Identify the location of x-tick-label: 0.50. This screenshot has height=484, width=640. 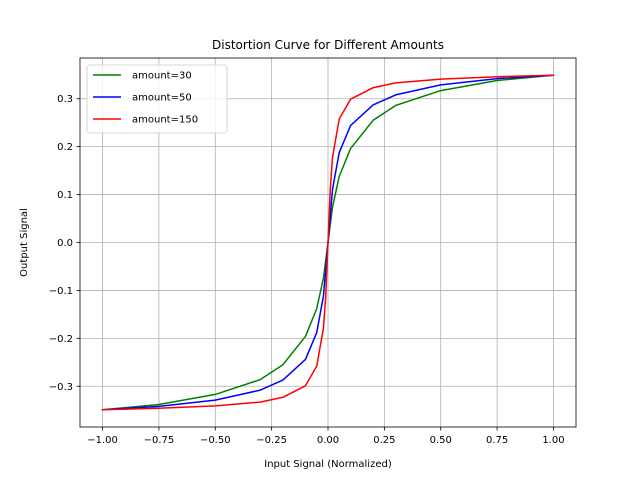
(441, 440).